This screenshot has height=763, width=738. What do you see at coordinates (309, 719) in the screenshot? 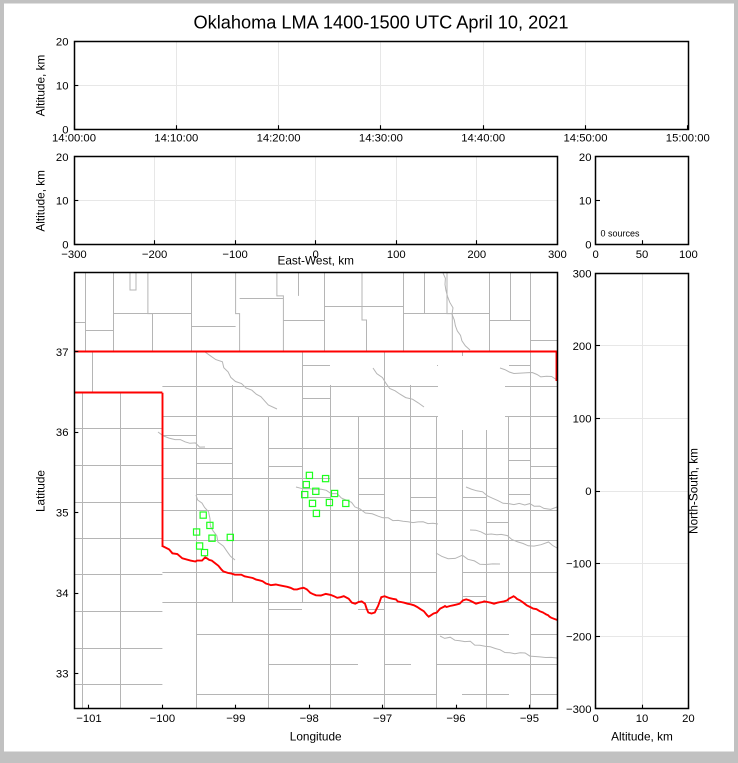
I see `svg-text: −98` at bounding box center [309, 719].